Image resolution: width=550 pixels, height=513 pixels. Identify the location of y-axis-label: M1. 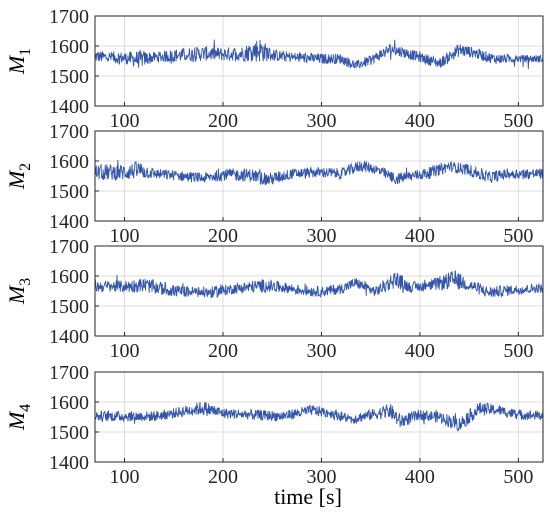
(19, 61).